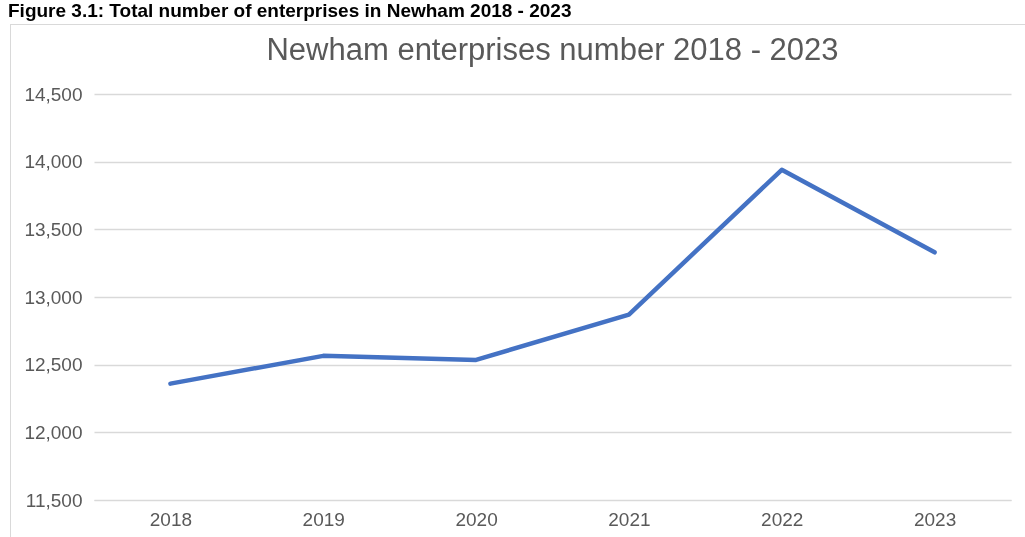  I want to click on x-tick-label: 2018, so click(171, 519).